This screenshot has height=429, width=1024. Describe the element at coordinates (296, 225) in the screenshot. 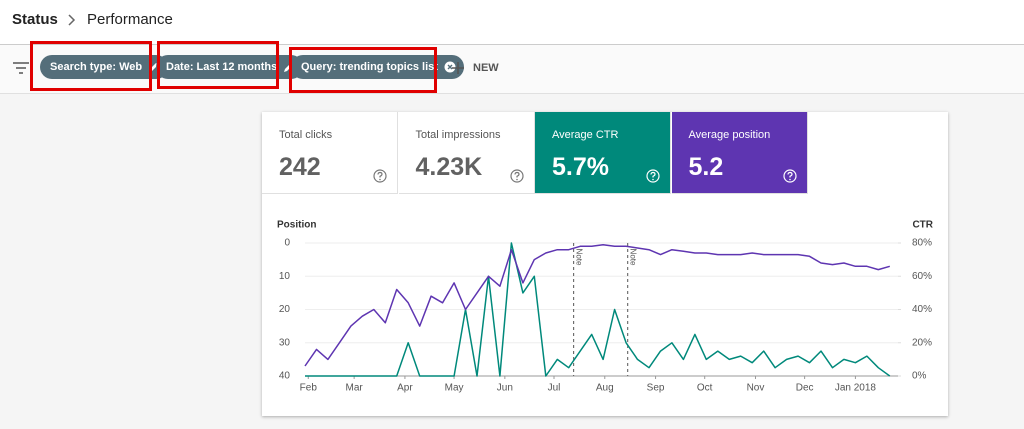

I see `y-axis-label: Position` at that location.